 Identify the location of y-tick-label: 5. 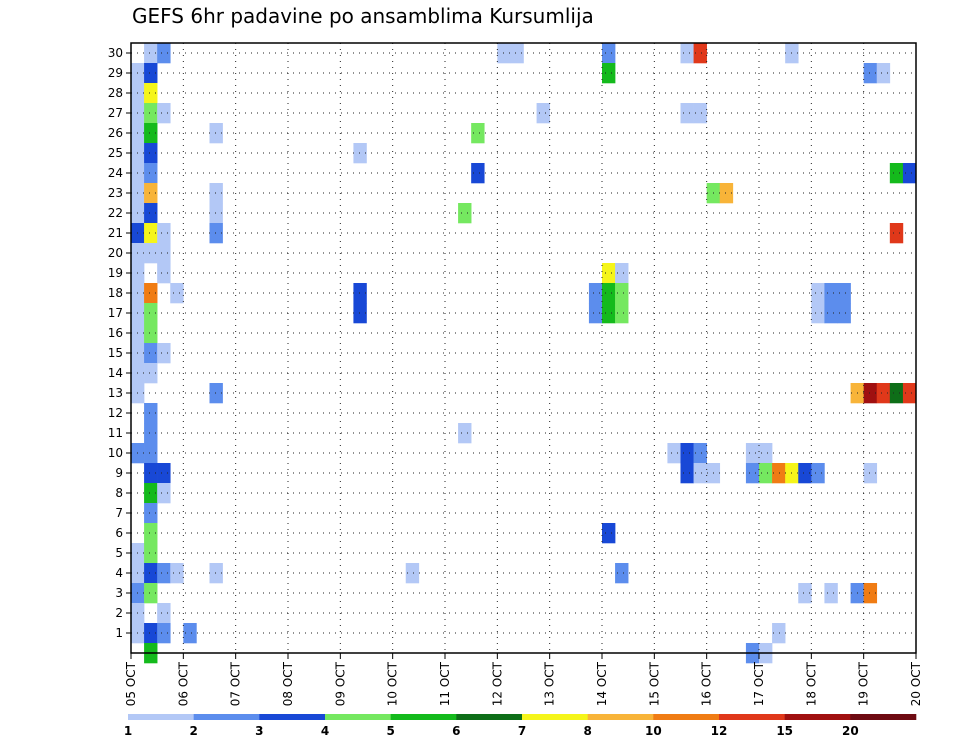
(119, 553).